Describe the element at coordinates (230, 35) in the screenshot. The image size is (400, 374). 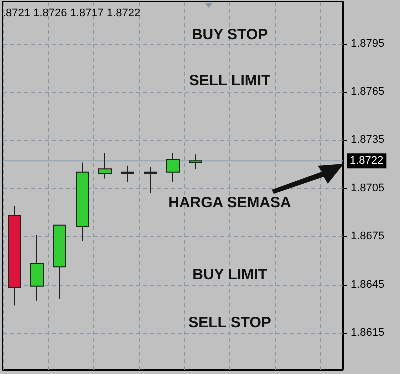
I see `annotation: BUY STOP` at that location.